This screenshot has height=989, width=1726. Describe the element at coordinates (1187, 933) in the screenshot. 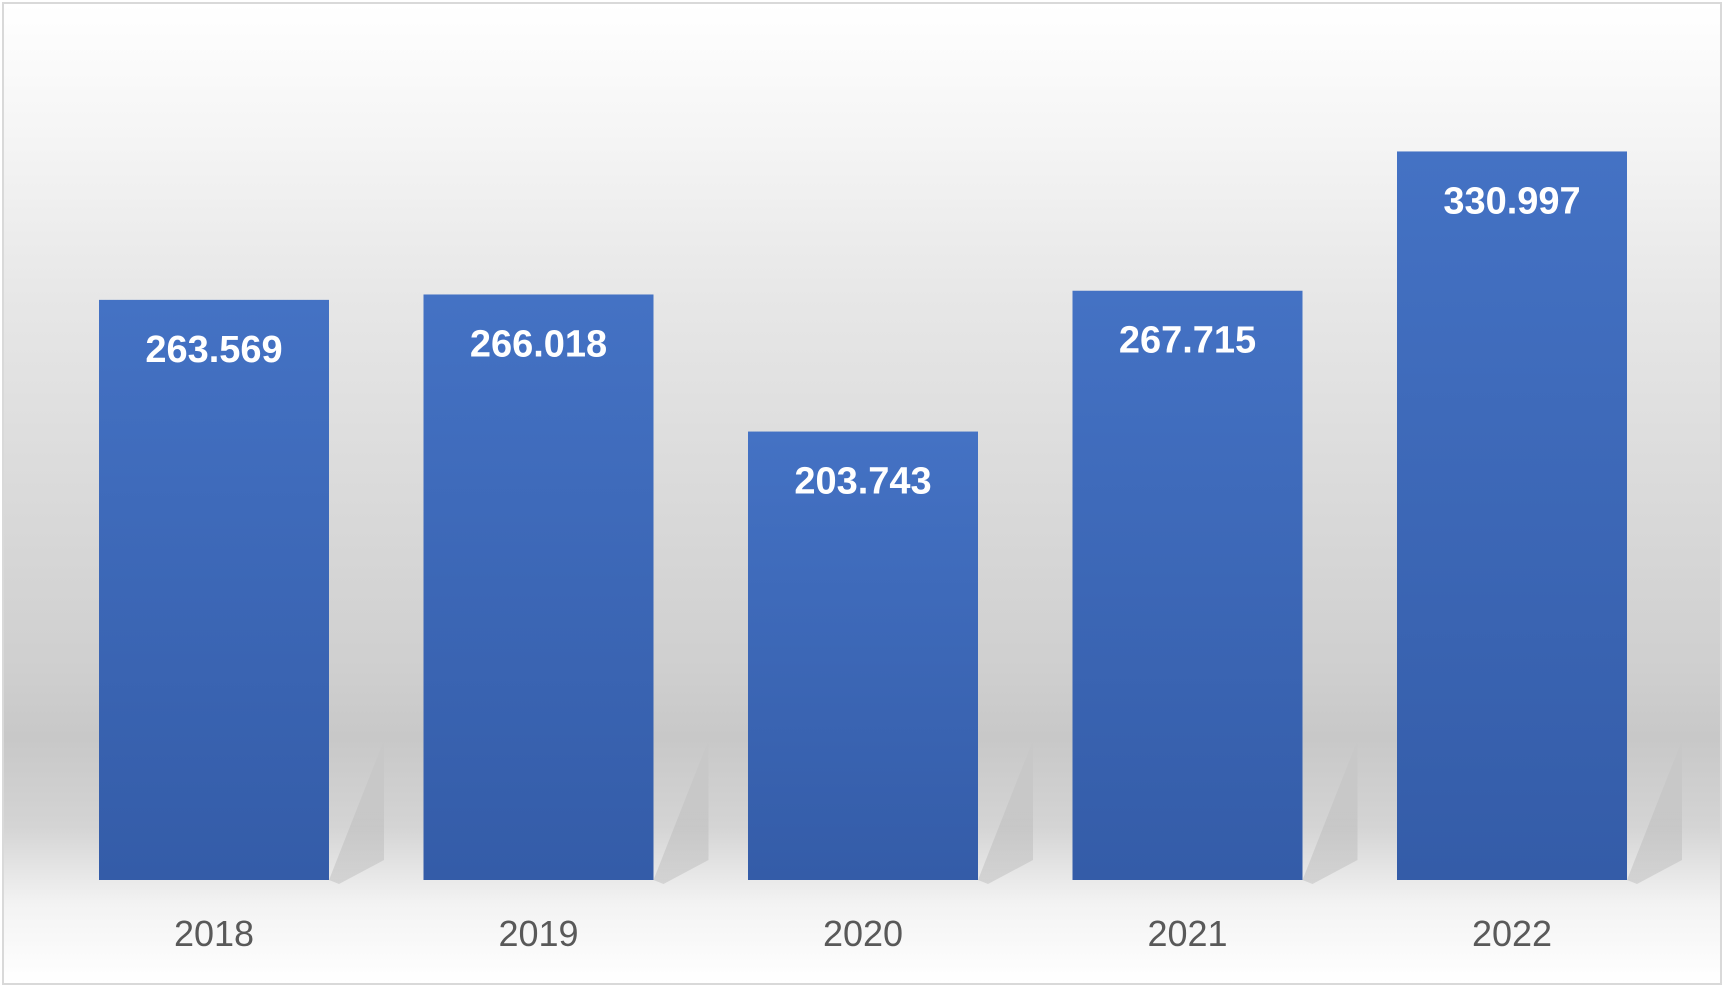

I see `x-tick-label-2021: 2021` at that location.